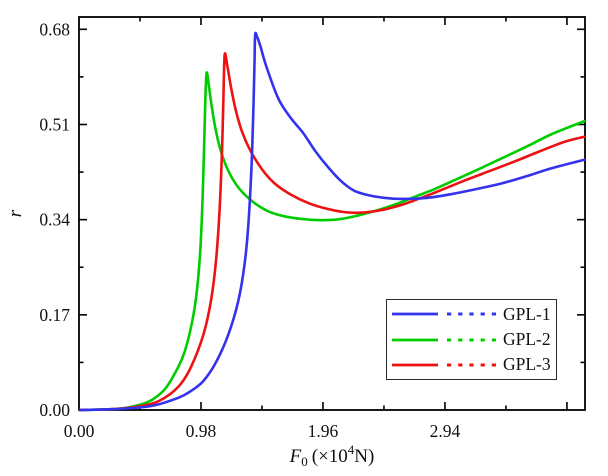 The image size is (608, 476). What do you see at coordinates (527, 338) in the screenshot?
I see `legend-label-gpl-2: GPL-2` at bounding box center [527, 338].